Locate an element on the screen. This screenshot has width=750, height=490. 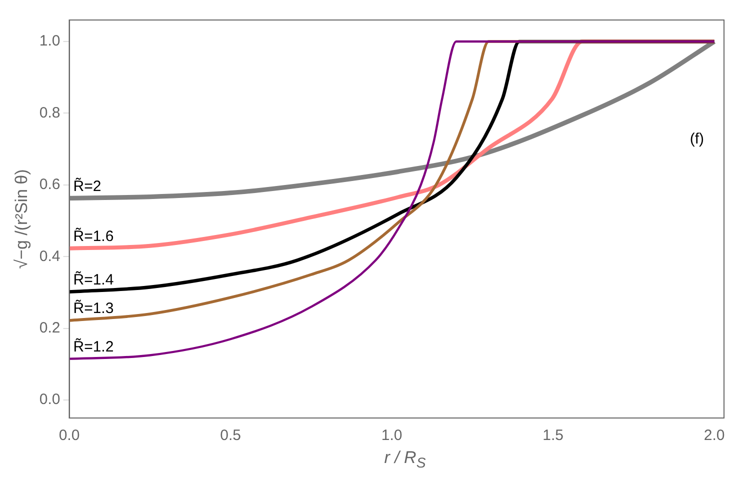
series-label: R̃=2 is located at coordinates (87, 186).